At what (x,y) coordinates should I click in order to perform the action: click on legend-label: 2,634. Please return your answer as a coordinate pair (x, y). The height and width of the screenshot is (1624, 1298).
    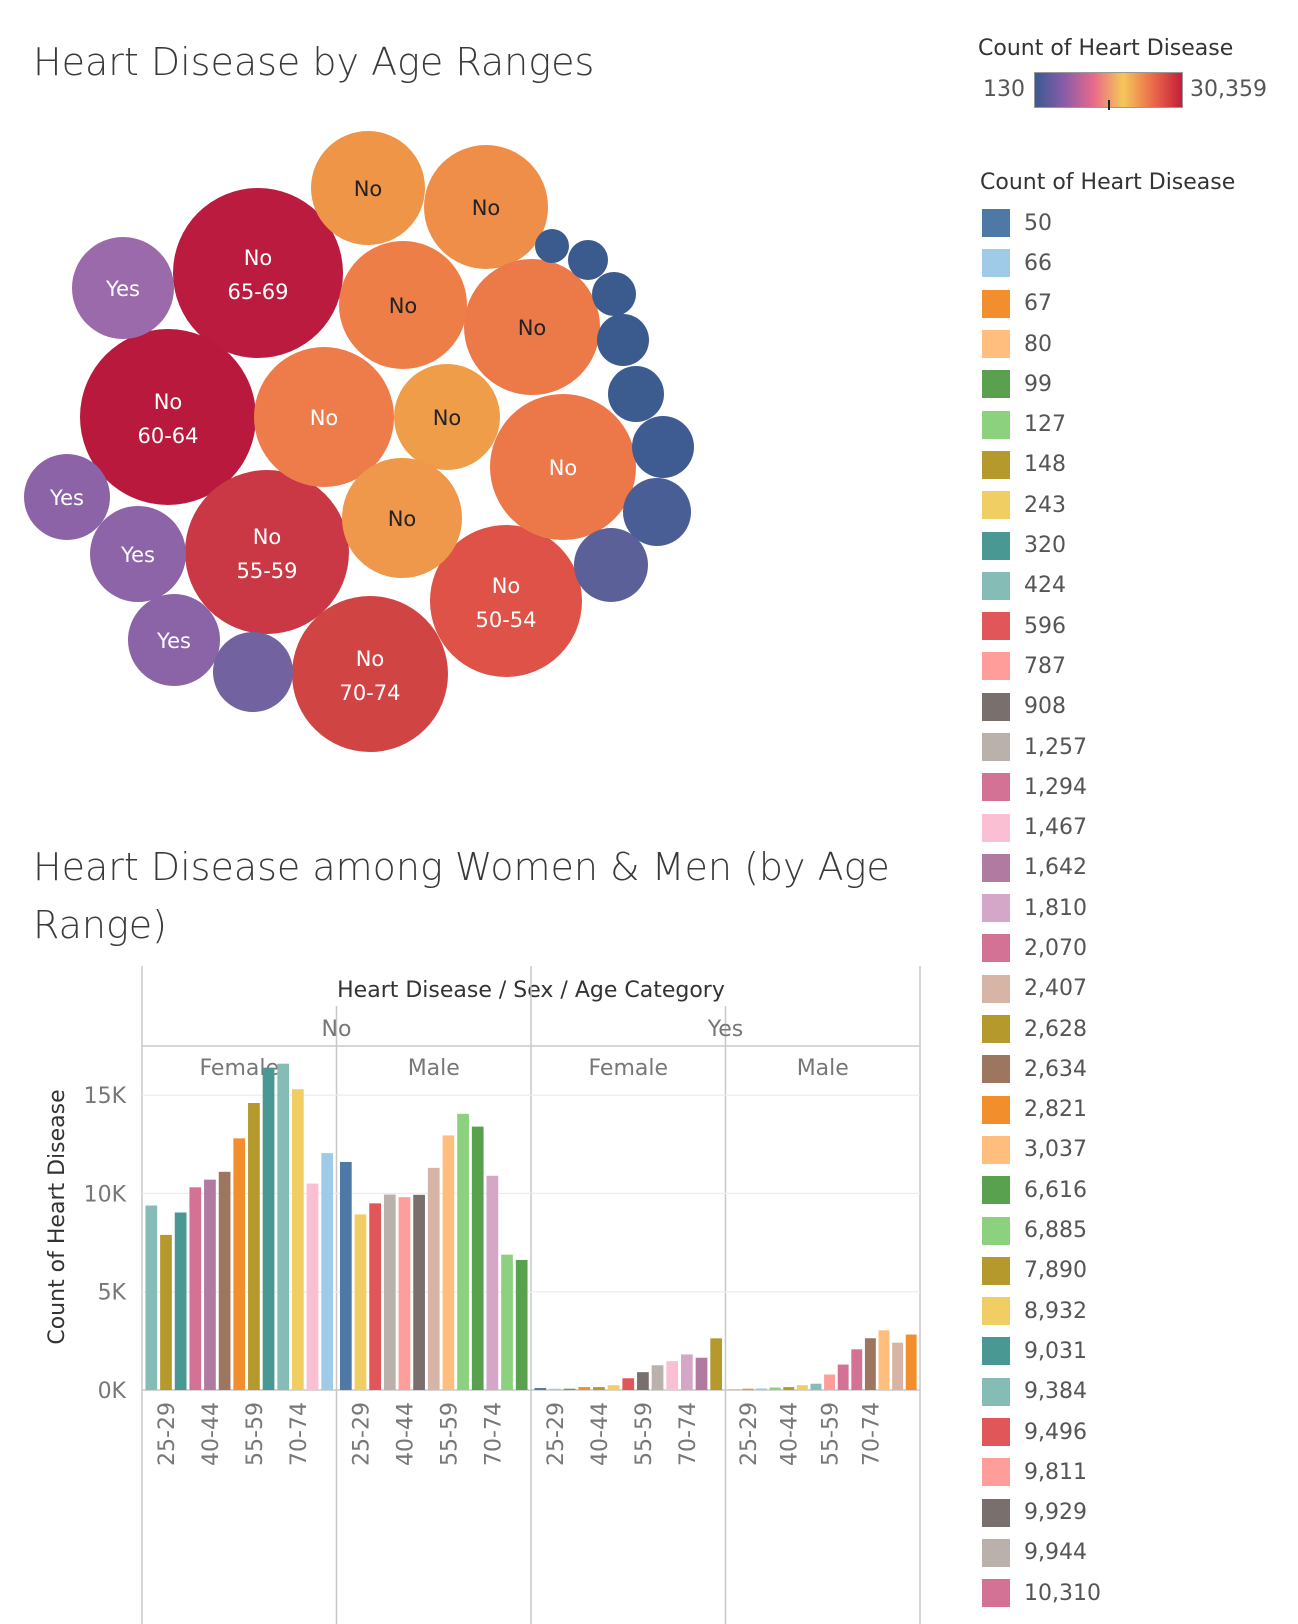
    Looking at the image, I should click on (1055, 1069).